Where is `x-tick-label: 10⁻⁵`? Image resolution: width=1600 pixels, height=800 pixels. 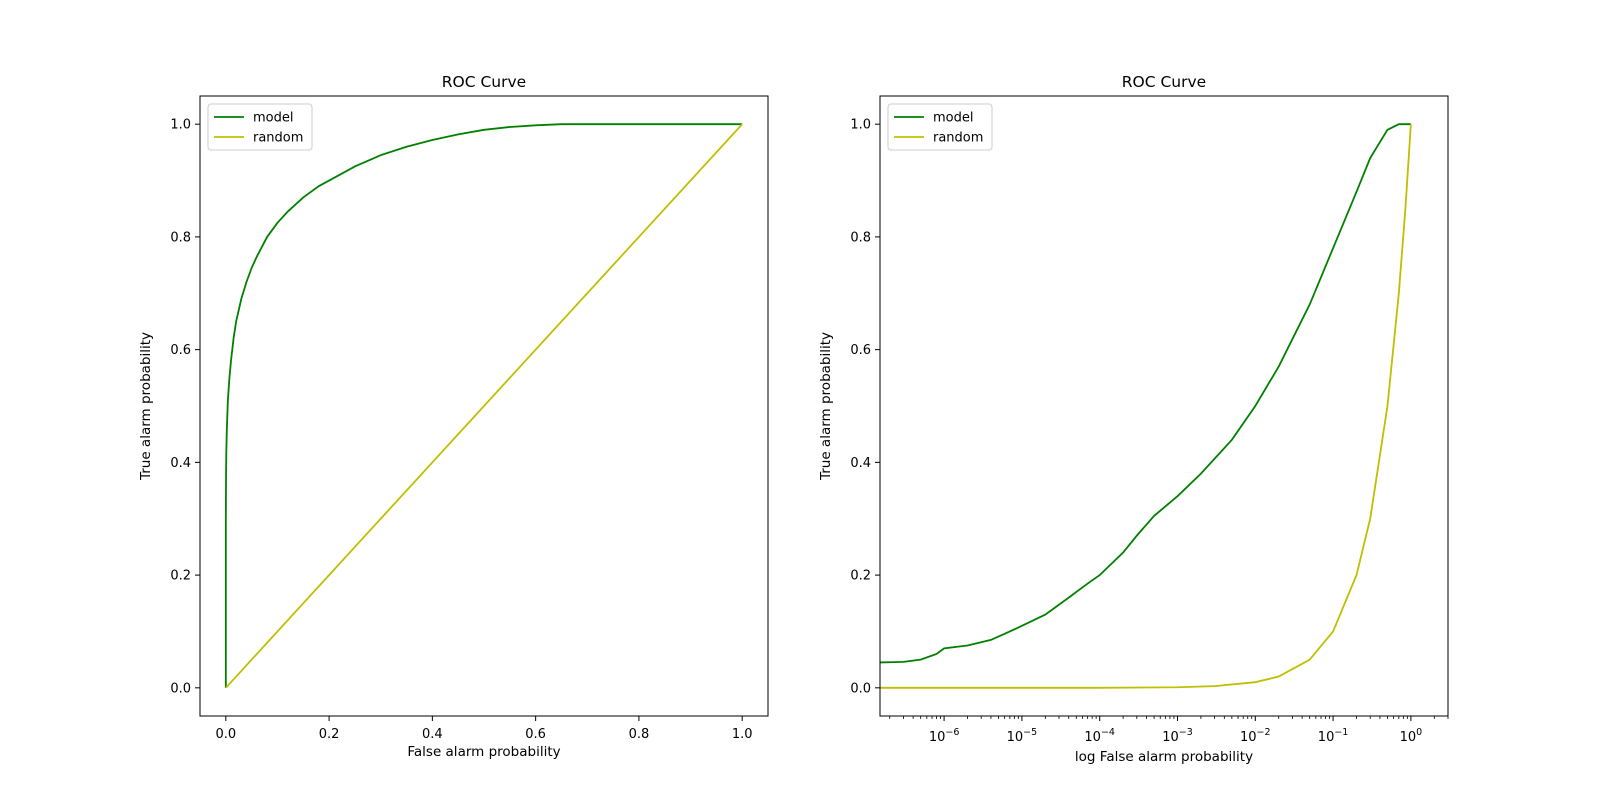 x-tick-label: 10⁻⁵ is located at coordinates (1022, 736).